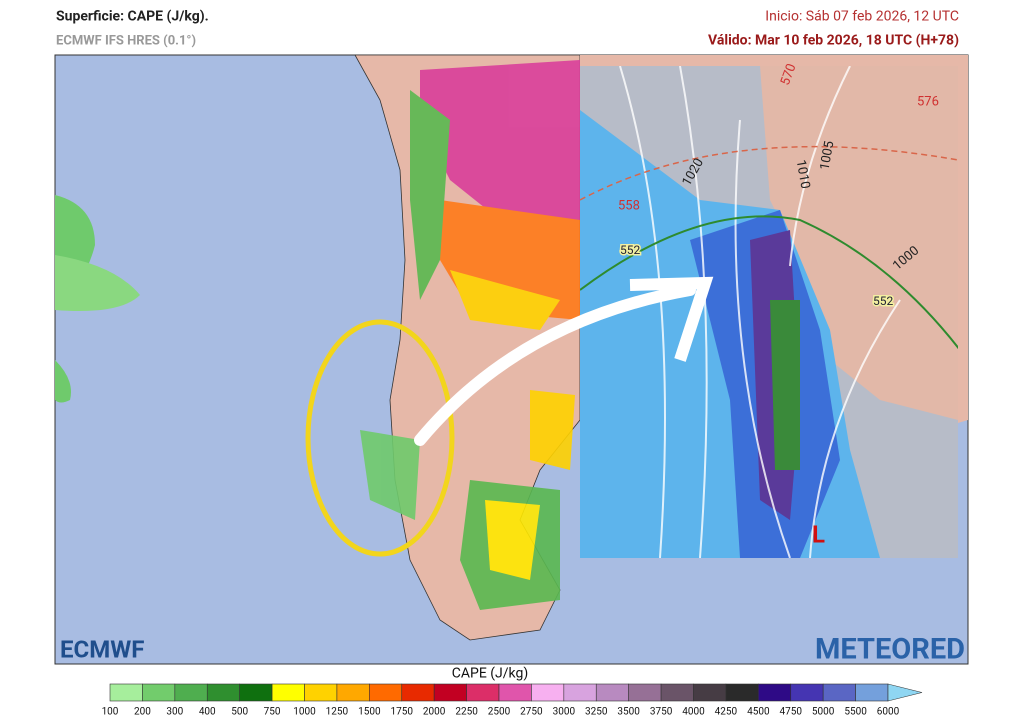 Image resolution: width=1024 pixels, height=724 pixels. I want to click on low-marker: L, so click(818, 534).